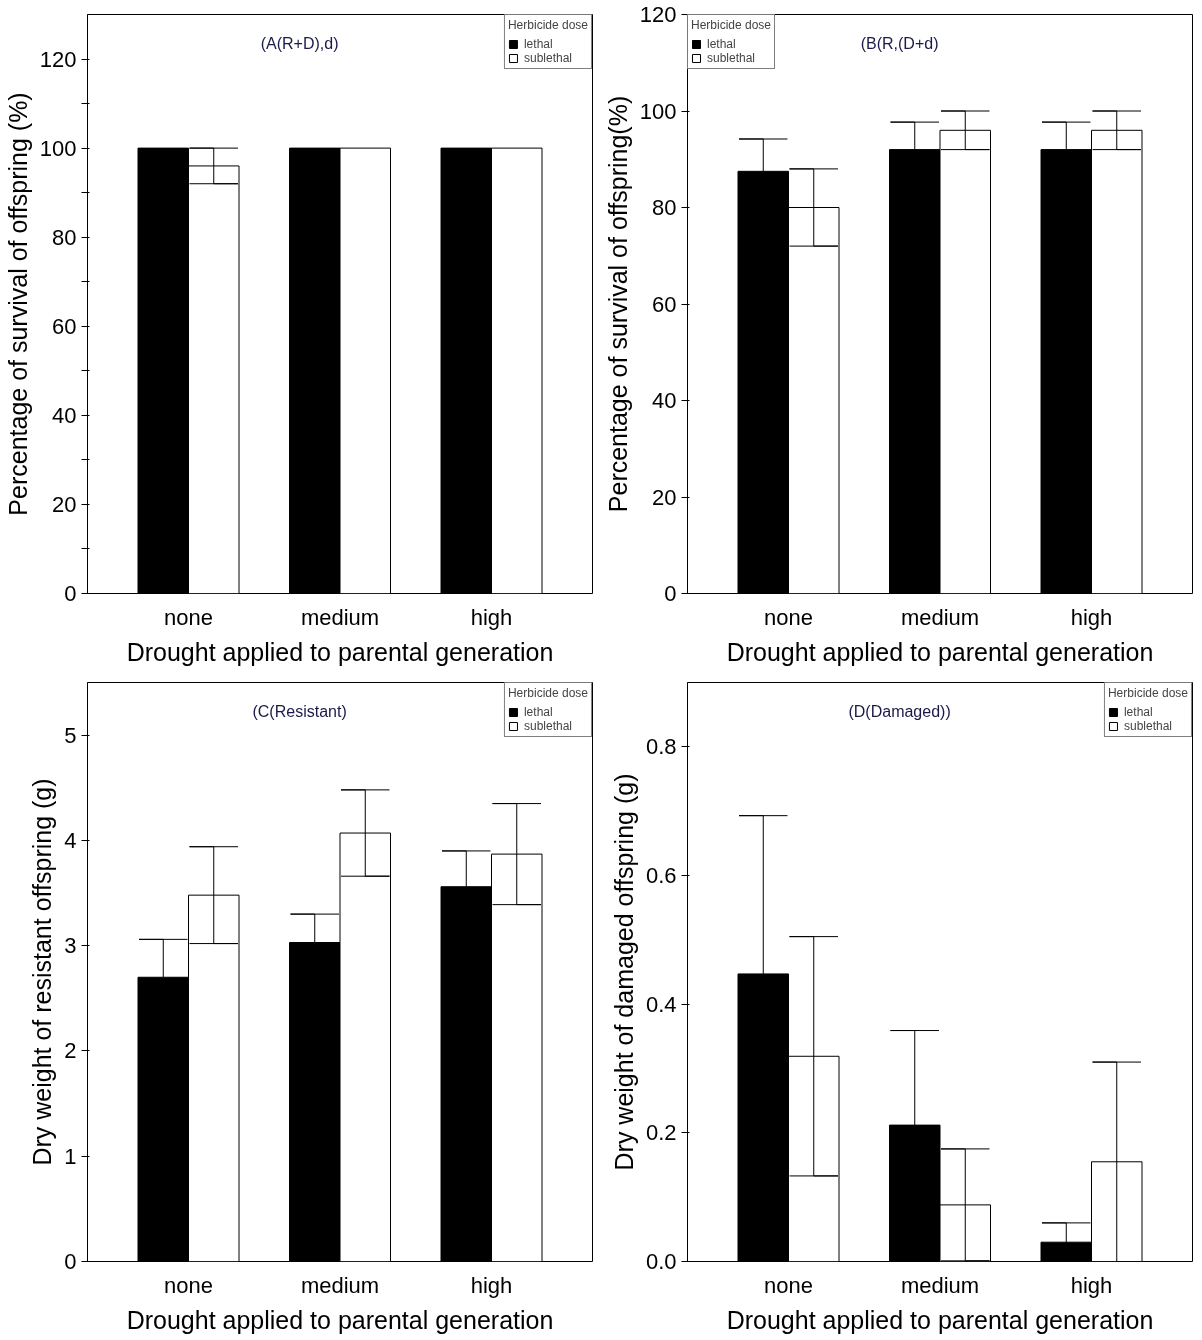  Describe the element at coordinates (17, 304) in the screenshot. I see `y-axis-title: Percentage of survival of offspring (%)` at that location.